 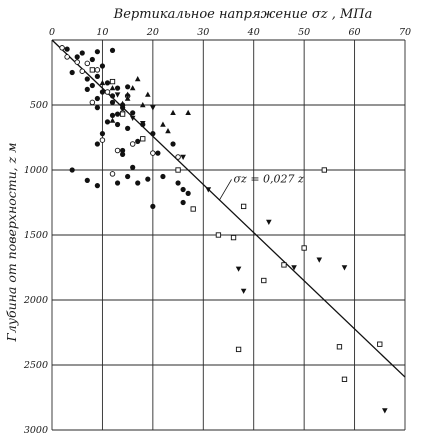 What do you see at coordinates (102, 32) in the screenshot?
I see `x-tick-label-1: 10` at bounding box center [102, 32].